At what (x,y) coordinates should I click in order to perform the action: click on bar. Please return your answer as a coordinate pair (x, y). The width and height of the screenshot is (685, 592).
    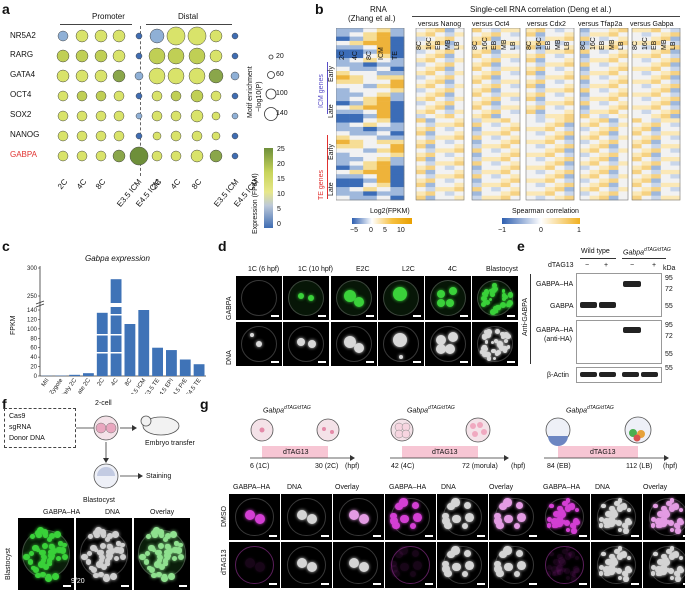
    Looking at the image, I should click on (74, 375).